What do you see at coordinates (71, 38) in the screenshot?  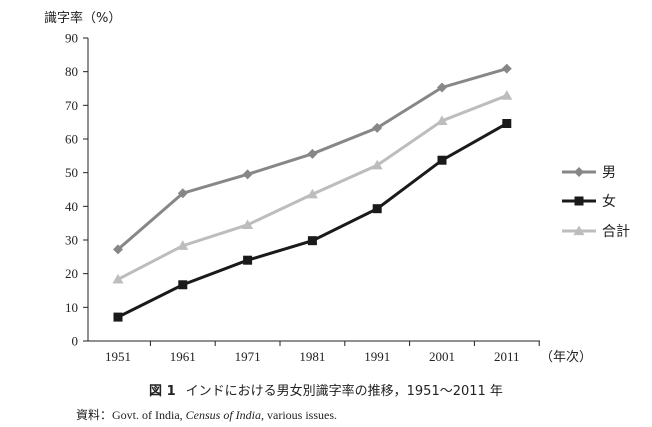 I see `y-tick-label: 90` at bounding box center [71, 38].